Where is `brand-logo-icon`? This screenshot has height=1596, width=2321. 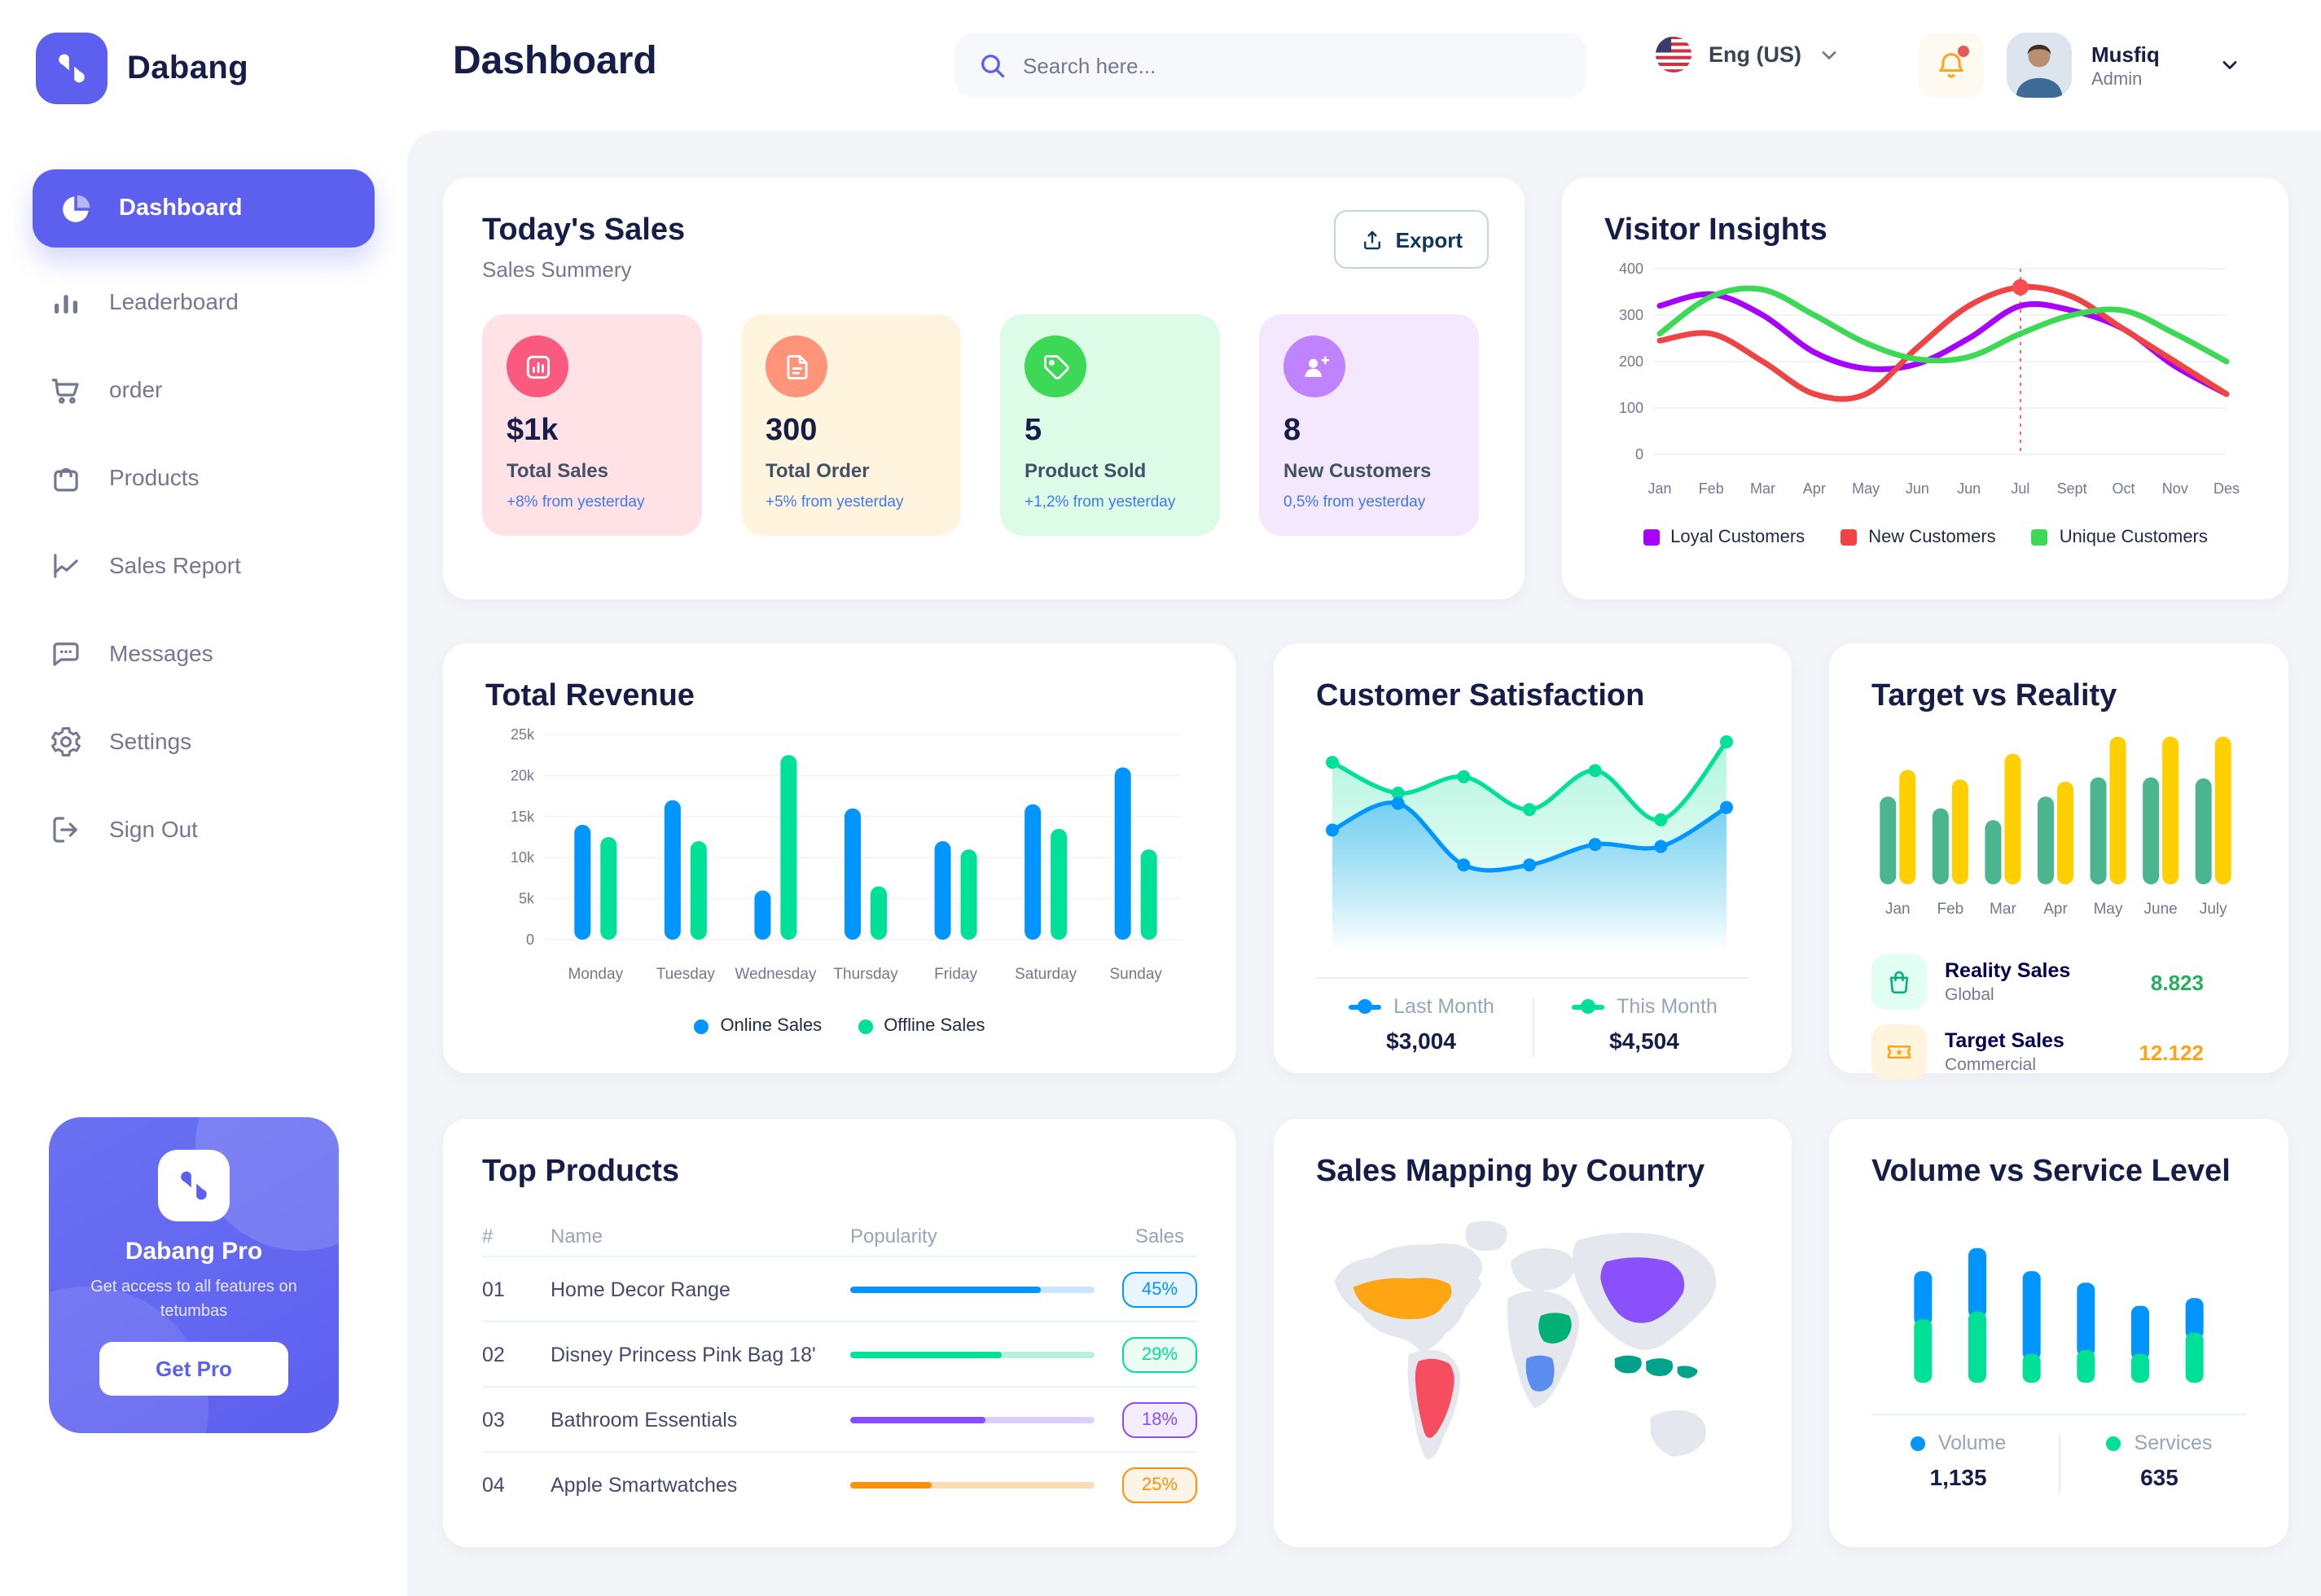
brand-logo-icon is located at coordinates (71, 68).